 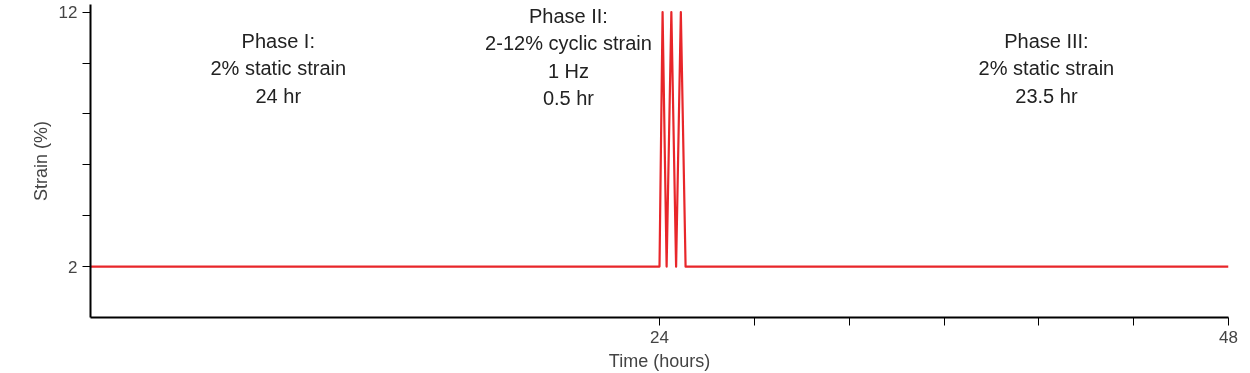 What do you see at coordinates (40, 161) in the screenshot?
I see `y-axis-title: Strain (%)` at bounding box center [40, 161].